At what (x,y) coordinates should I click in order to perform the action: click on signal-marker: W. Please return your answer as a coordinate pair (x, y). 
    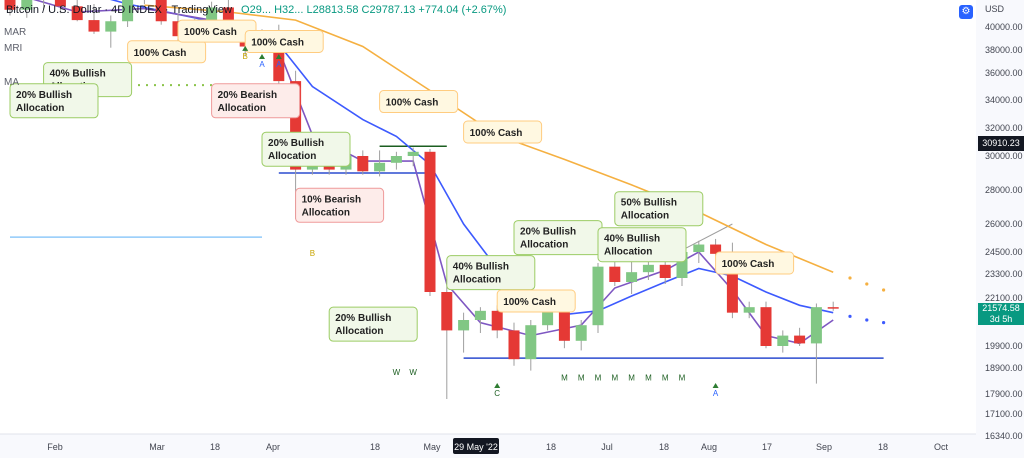
    Looking at the image, I should click on (397, 372).